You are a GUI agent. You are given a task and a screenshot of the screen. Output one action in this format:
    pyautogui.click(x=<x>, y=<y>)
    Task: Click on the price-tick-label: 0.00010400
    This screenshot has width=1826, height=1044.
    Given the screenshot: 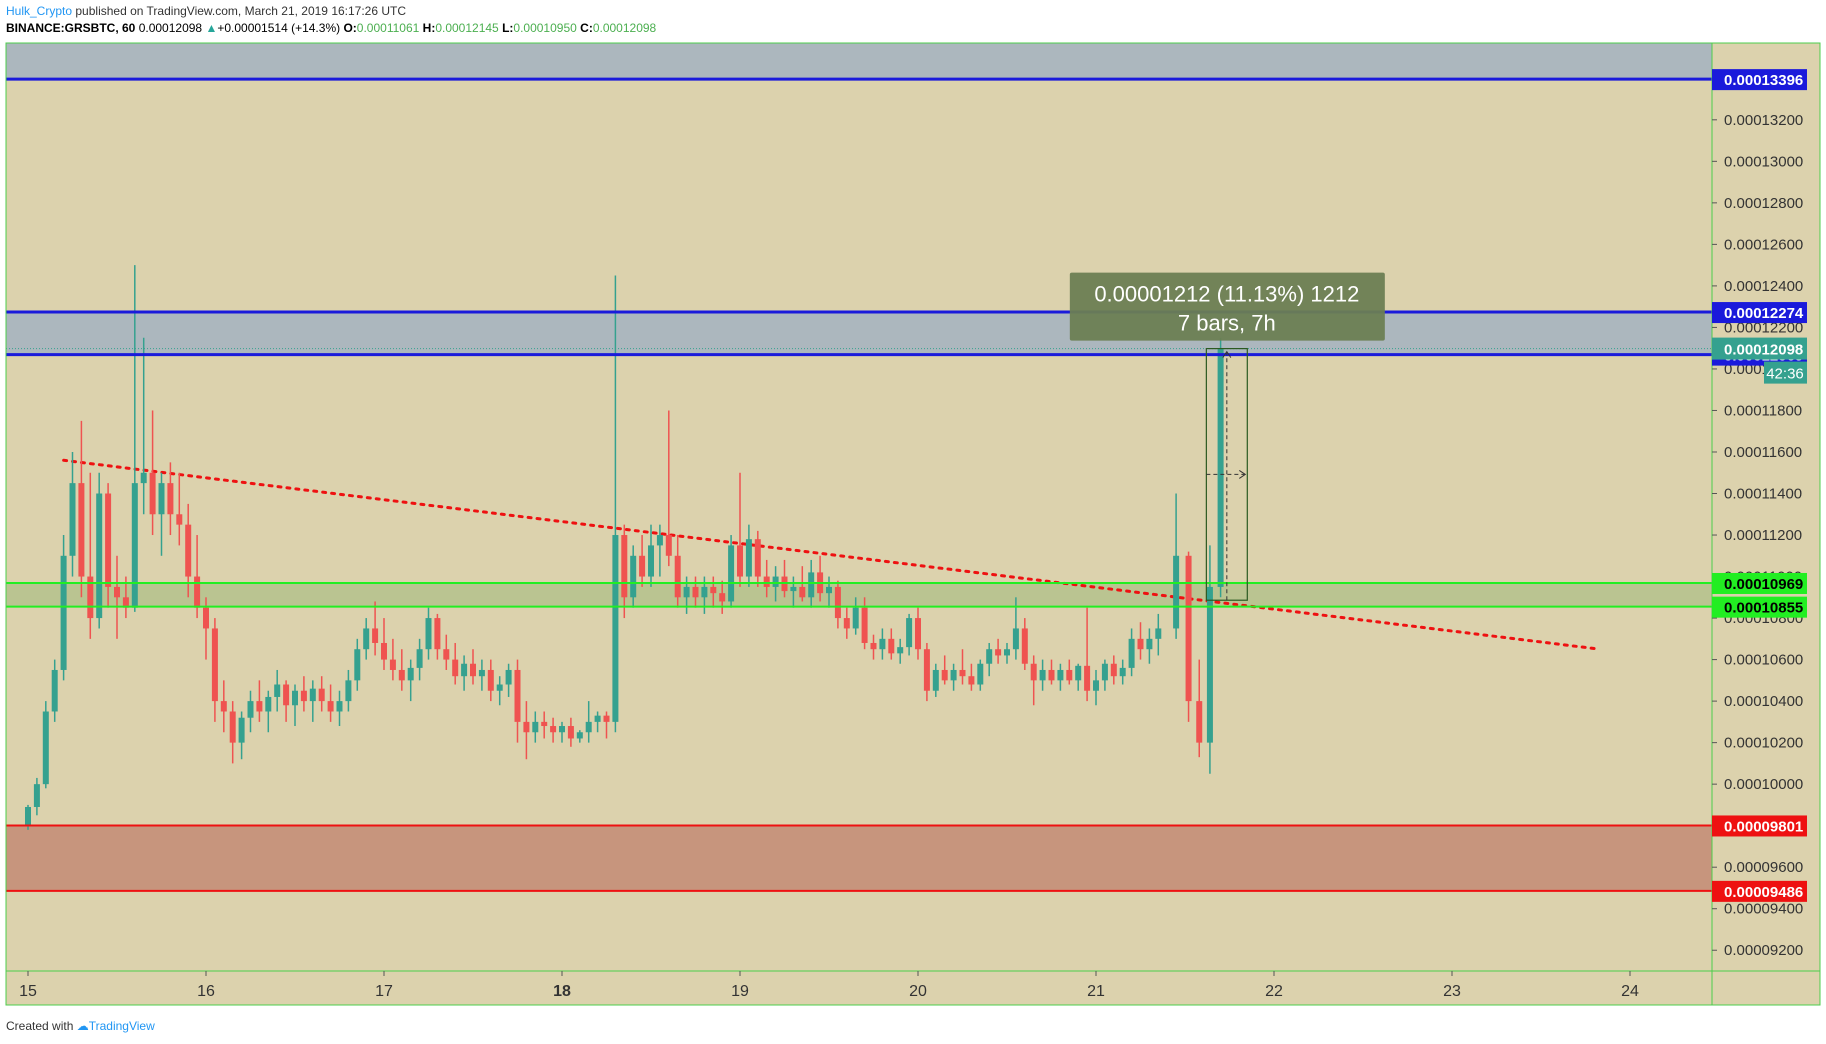 What is the action you would take?
    pyautogui.click(x=1763, y=701)
    